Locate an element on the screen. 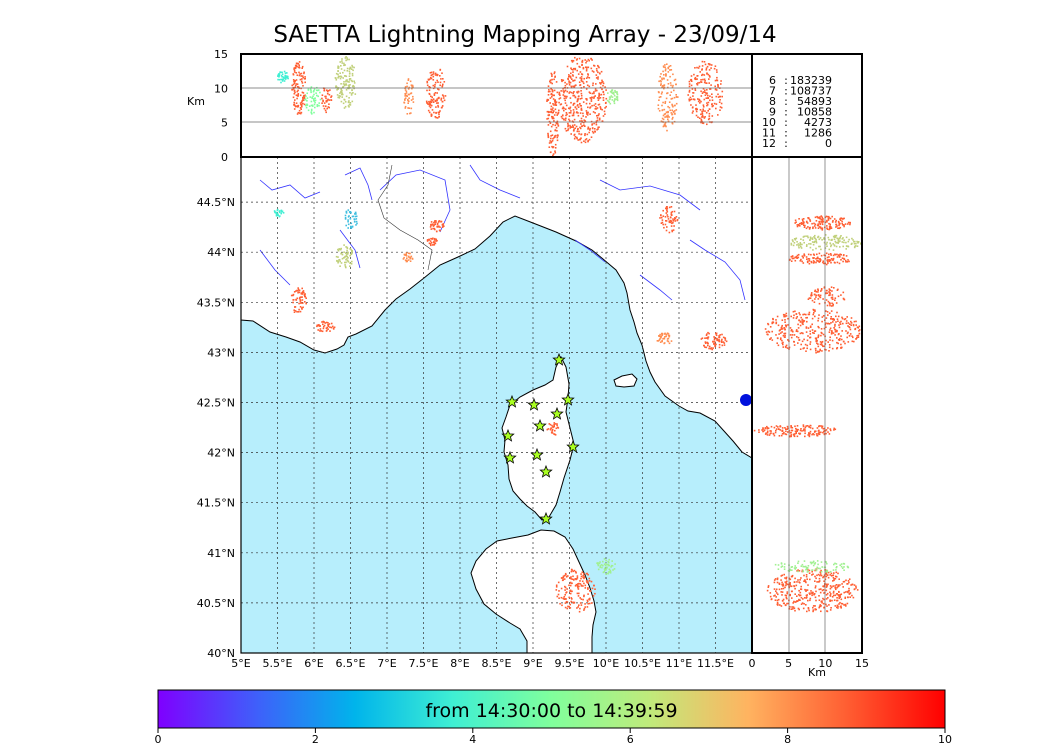  colorbar-tick-label: 0 is located at coordinates (158, 739).